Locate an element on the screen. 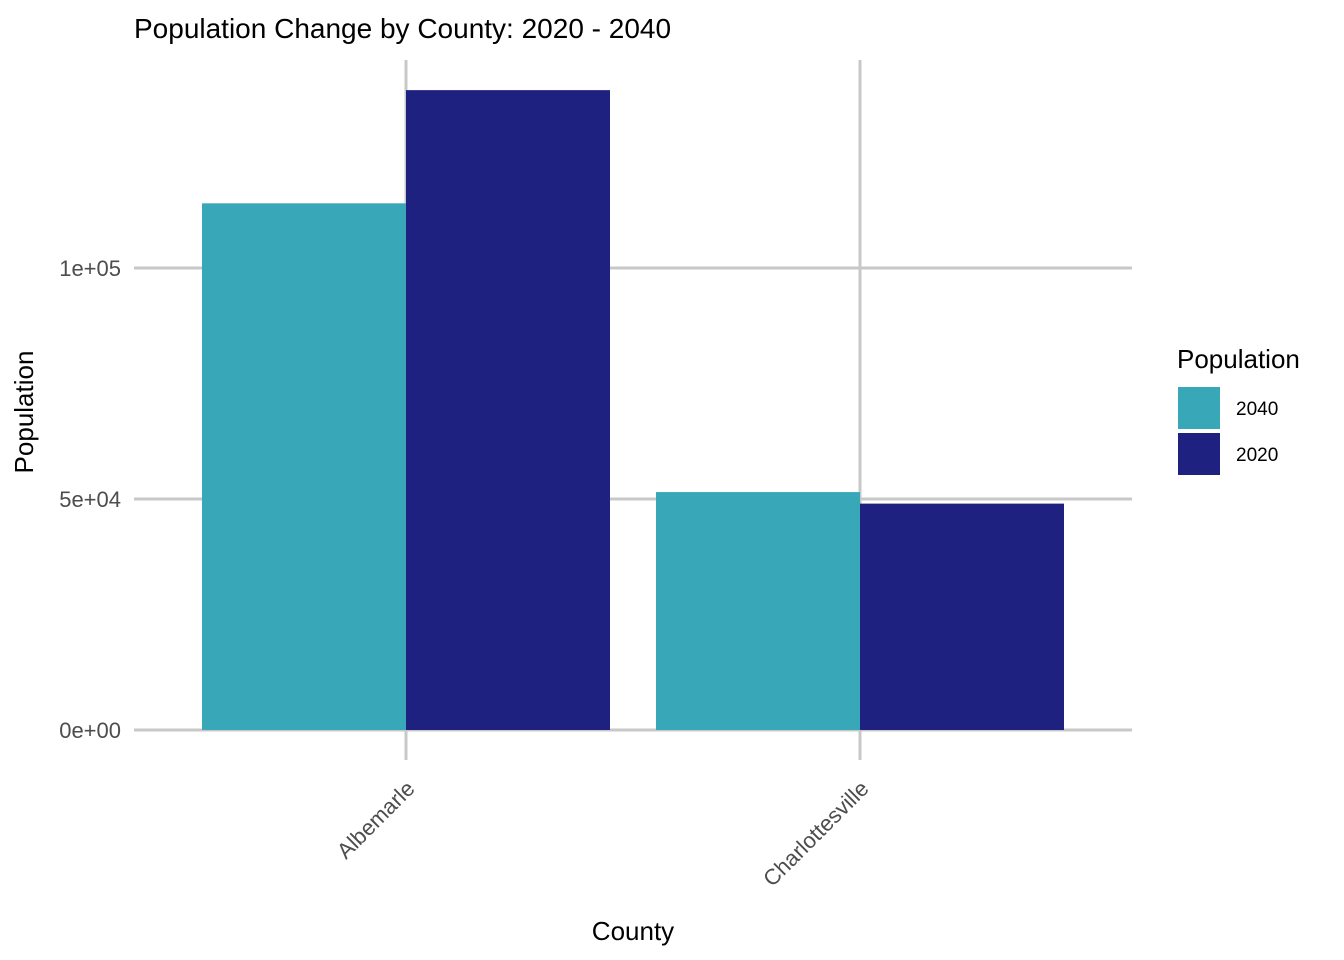 The height and width of the screenshot is (960, 1344). bar-albemarle-2020 is located at coordinates (508, 410).